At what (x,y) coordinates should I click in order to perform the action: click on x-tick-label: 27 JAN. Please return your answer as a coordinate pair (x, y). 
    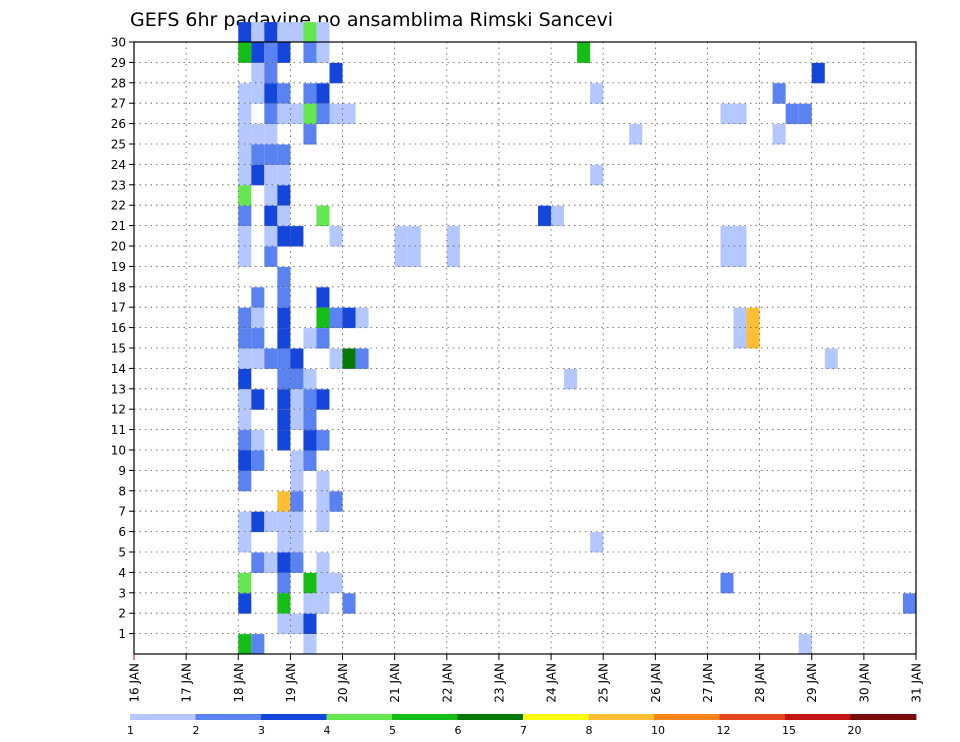
    Looking at the image, I should click on (708, 683).